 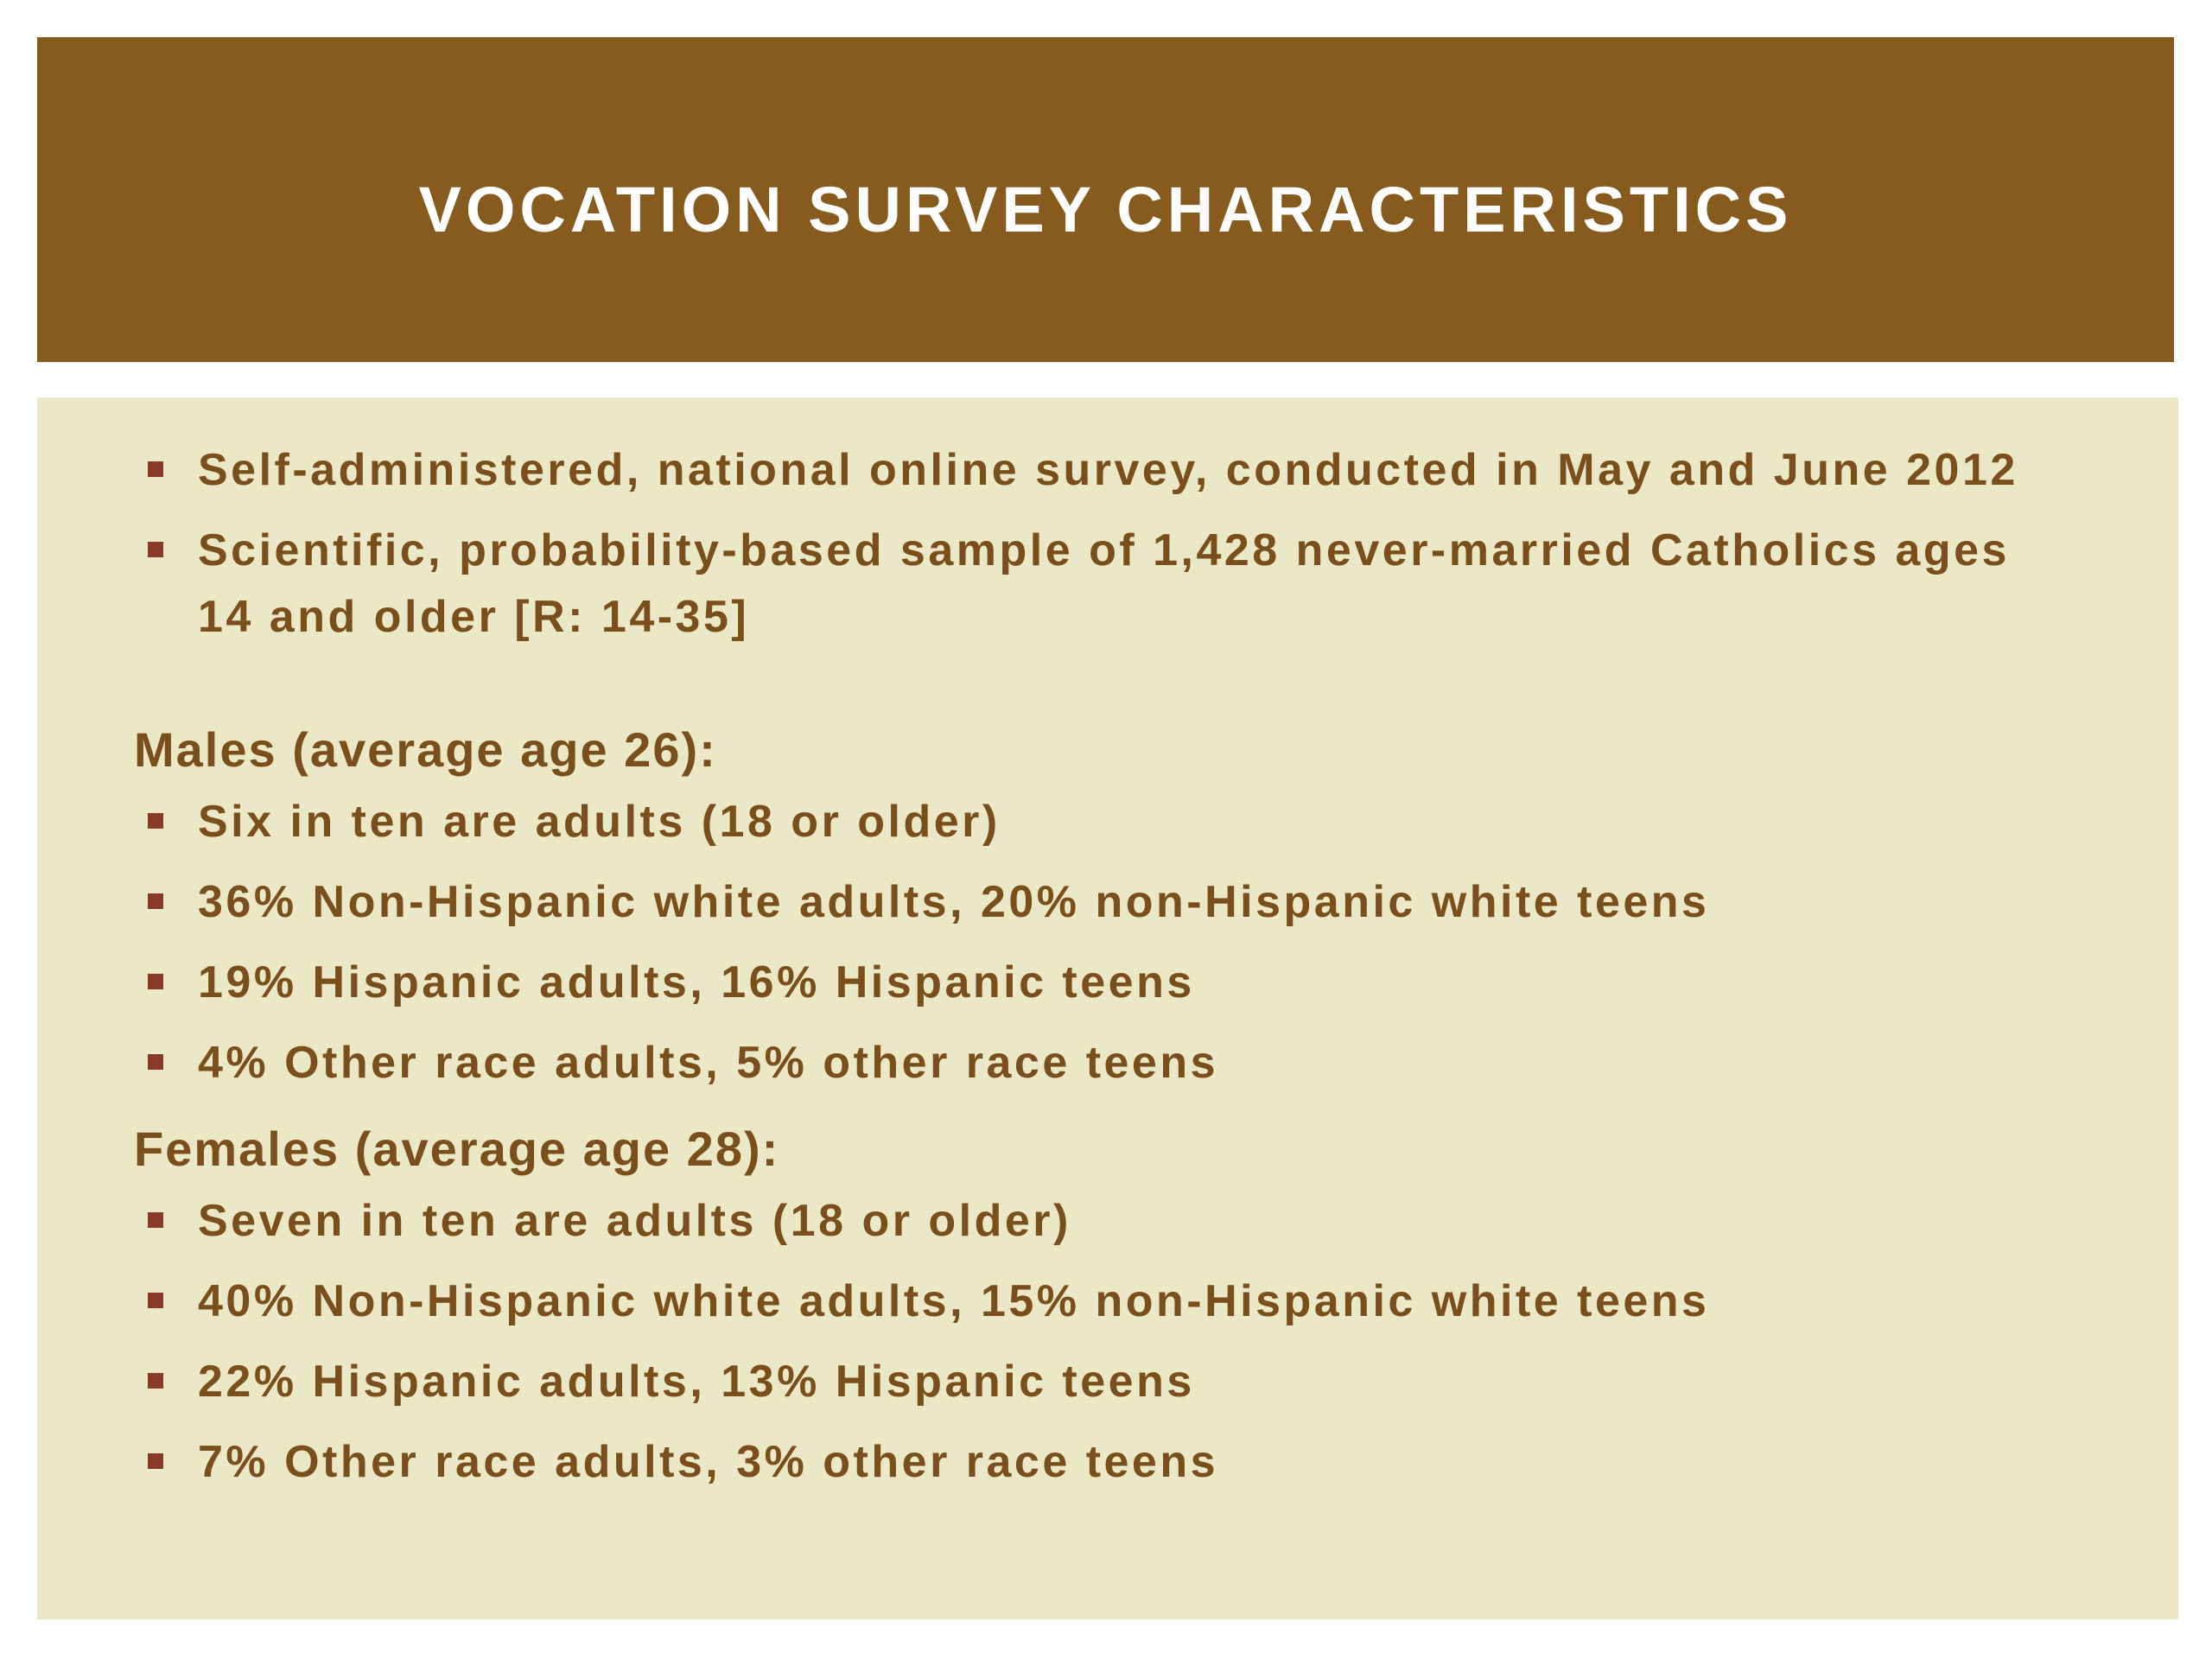 What do you see at coordinates (1105, 209) in the screenshot?
I see `slide-title: VOCATION SURVEY CHARACTERISTICS` at bounding box center [1105, 209].